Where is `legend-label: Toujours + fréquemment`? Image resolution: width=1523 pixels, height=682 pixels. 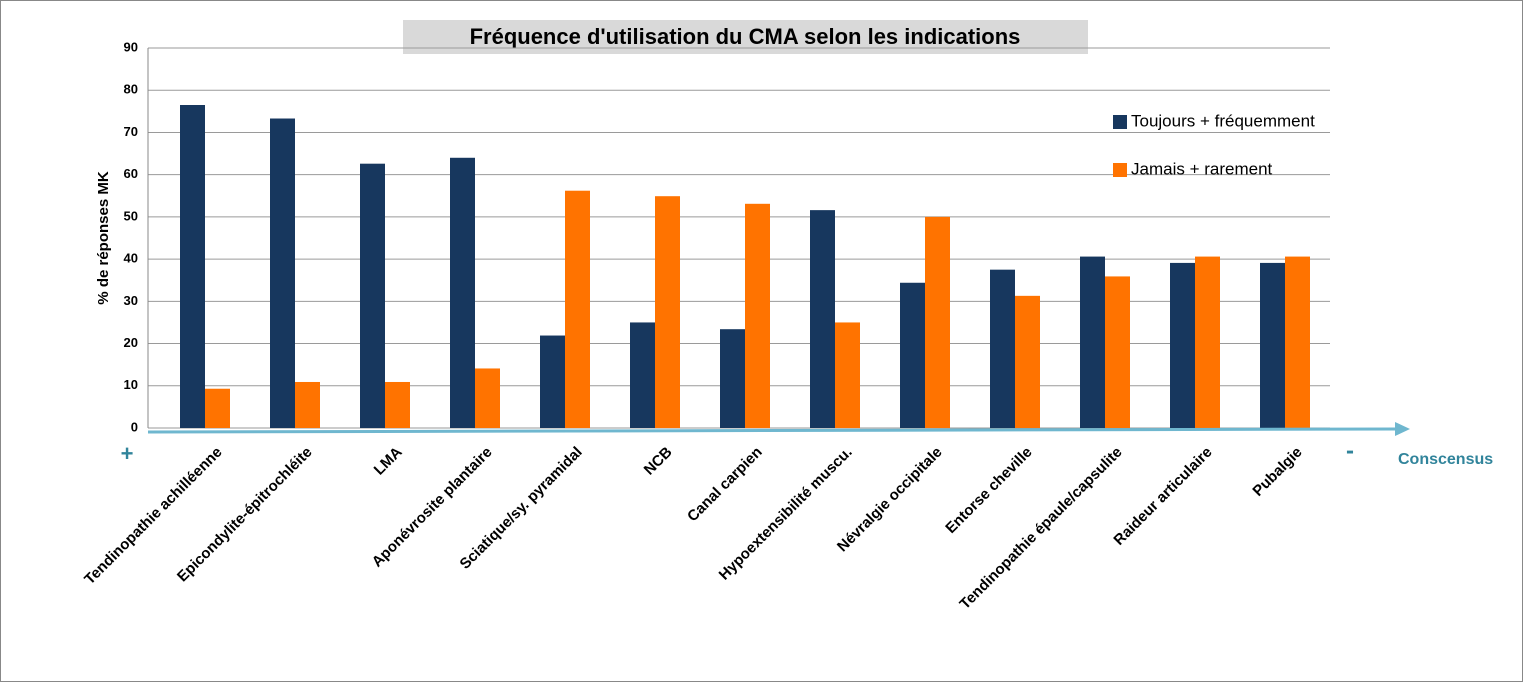 legend-label: Toujours + fréquemment is located at coordinates (1223, 120).